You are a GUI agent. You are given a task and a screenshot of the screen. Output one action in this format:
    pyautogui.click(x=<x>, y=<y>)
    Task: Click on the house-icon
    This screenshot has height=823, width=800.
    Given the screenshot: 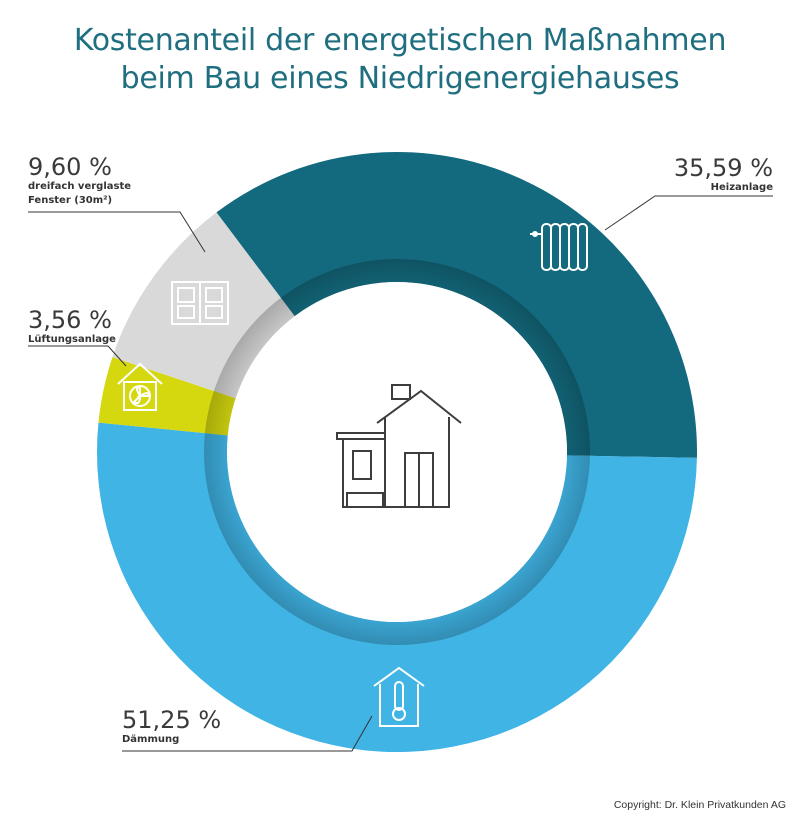 What is the action you would take?
    pyautogui.click(x=399, y=446)
    